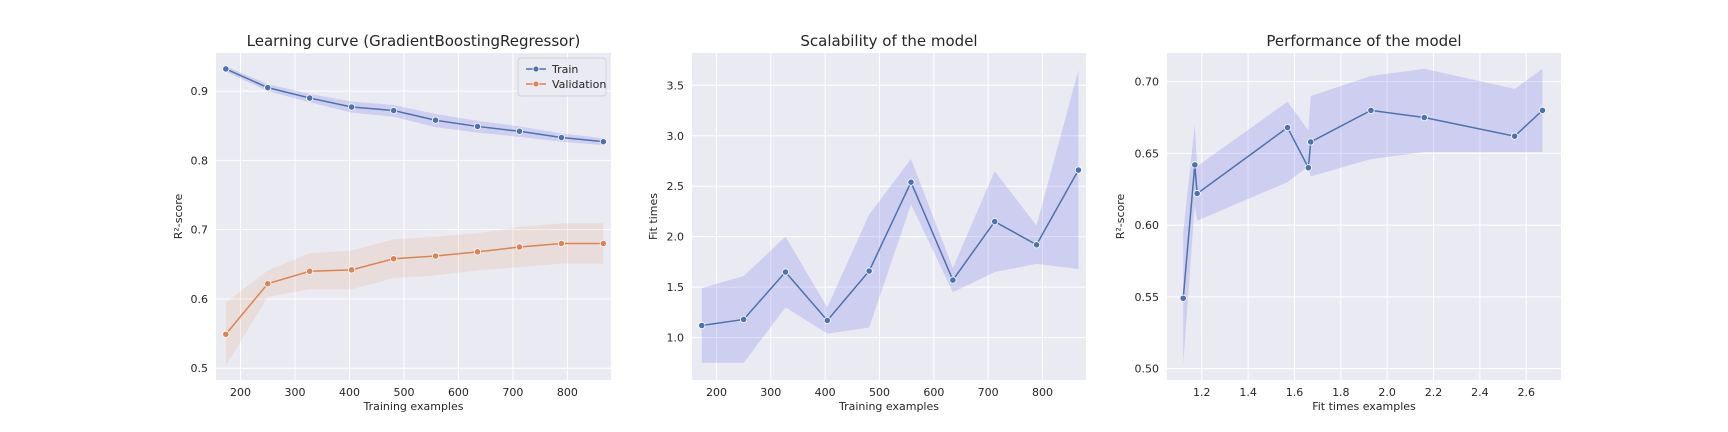 This screenshot has height=432, width=1728. What do you see at coordinates (1387, 392) in the screenshot?
I see `x-tick-label: 2.0` at bounding box center [1387, 392].